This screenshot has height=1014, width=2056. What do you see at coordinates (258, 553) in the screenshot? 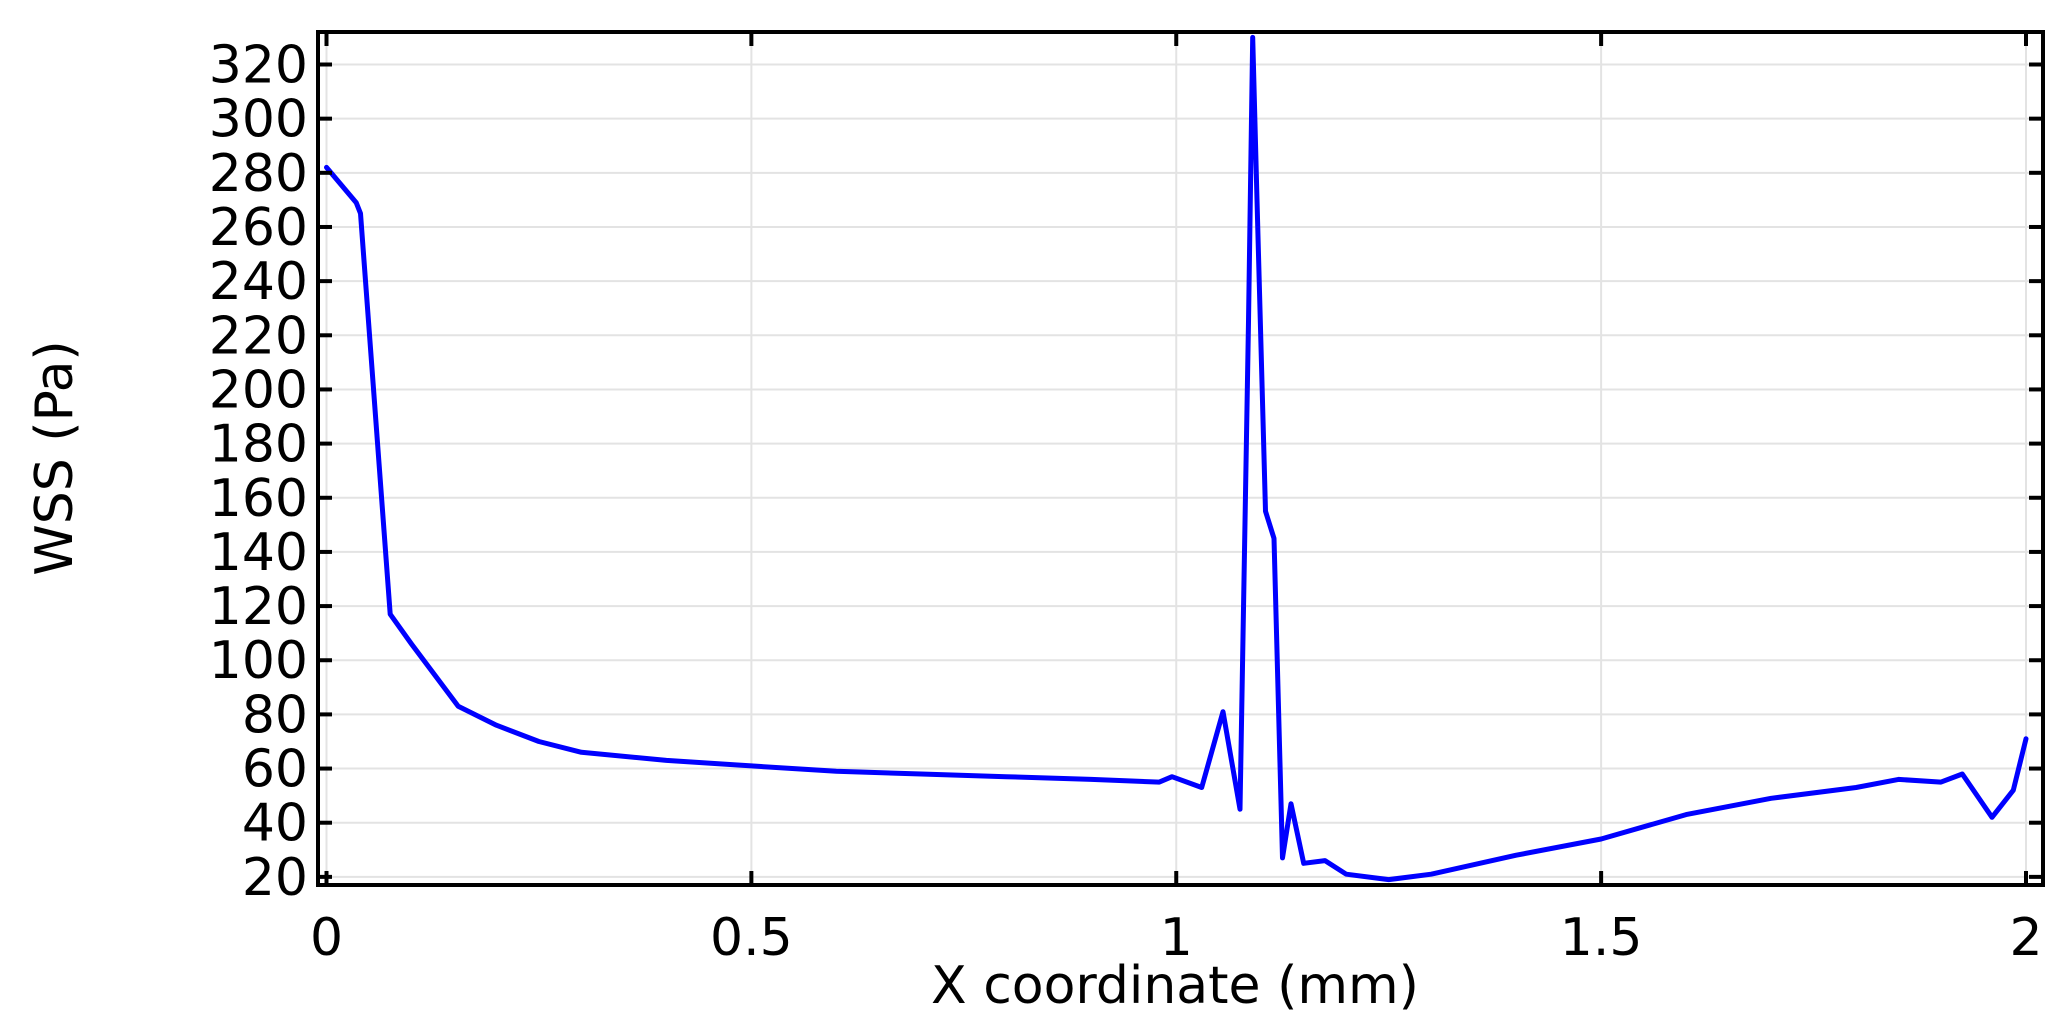
I see `y-tick-label: 140` at bounding box center [258, 553].